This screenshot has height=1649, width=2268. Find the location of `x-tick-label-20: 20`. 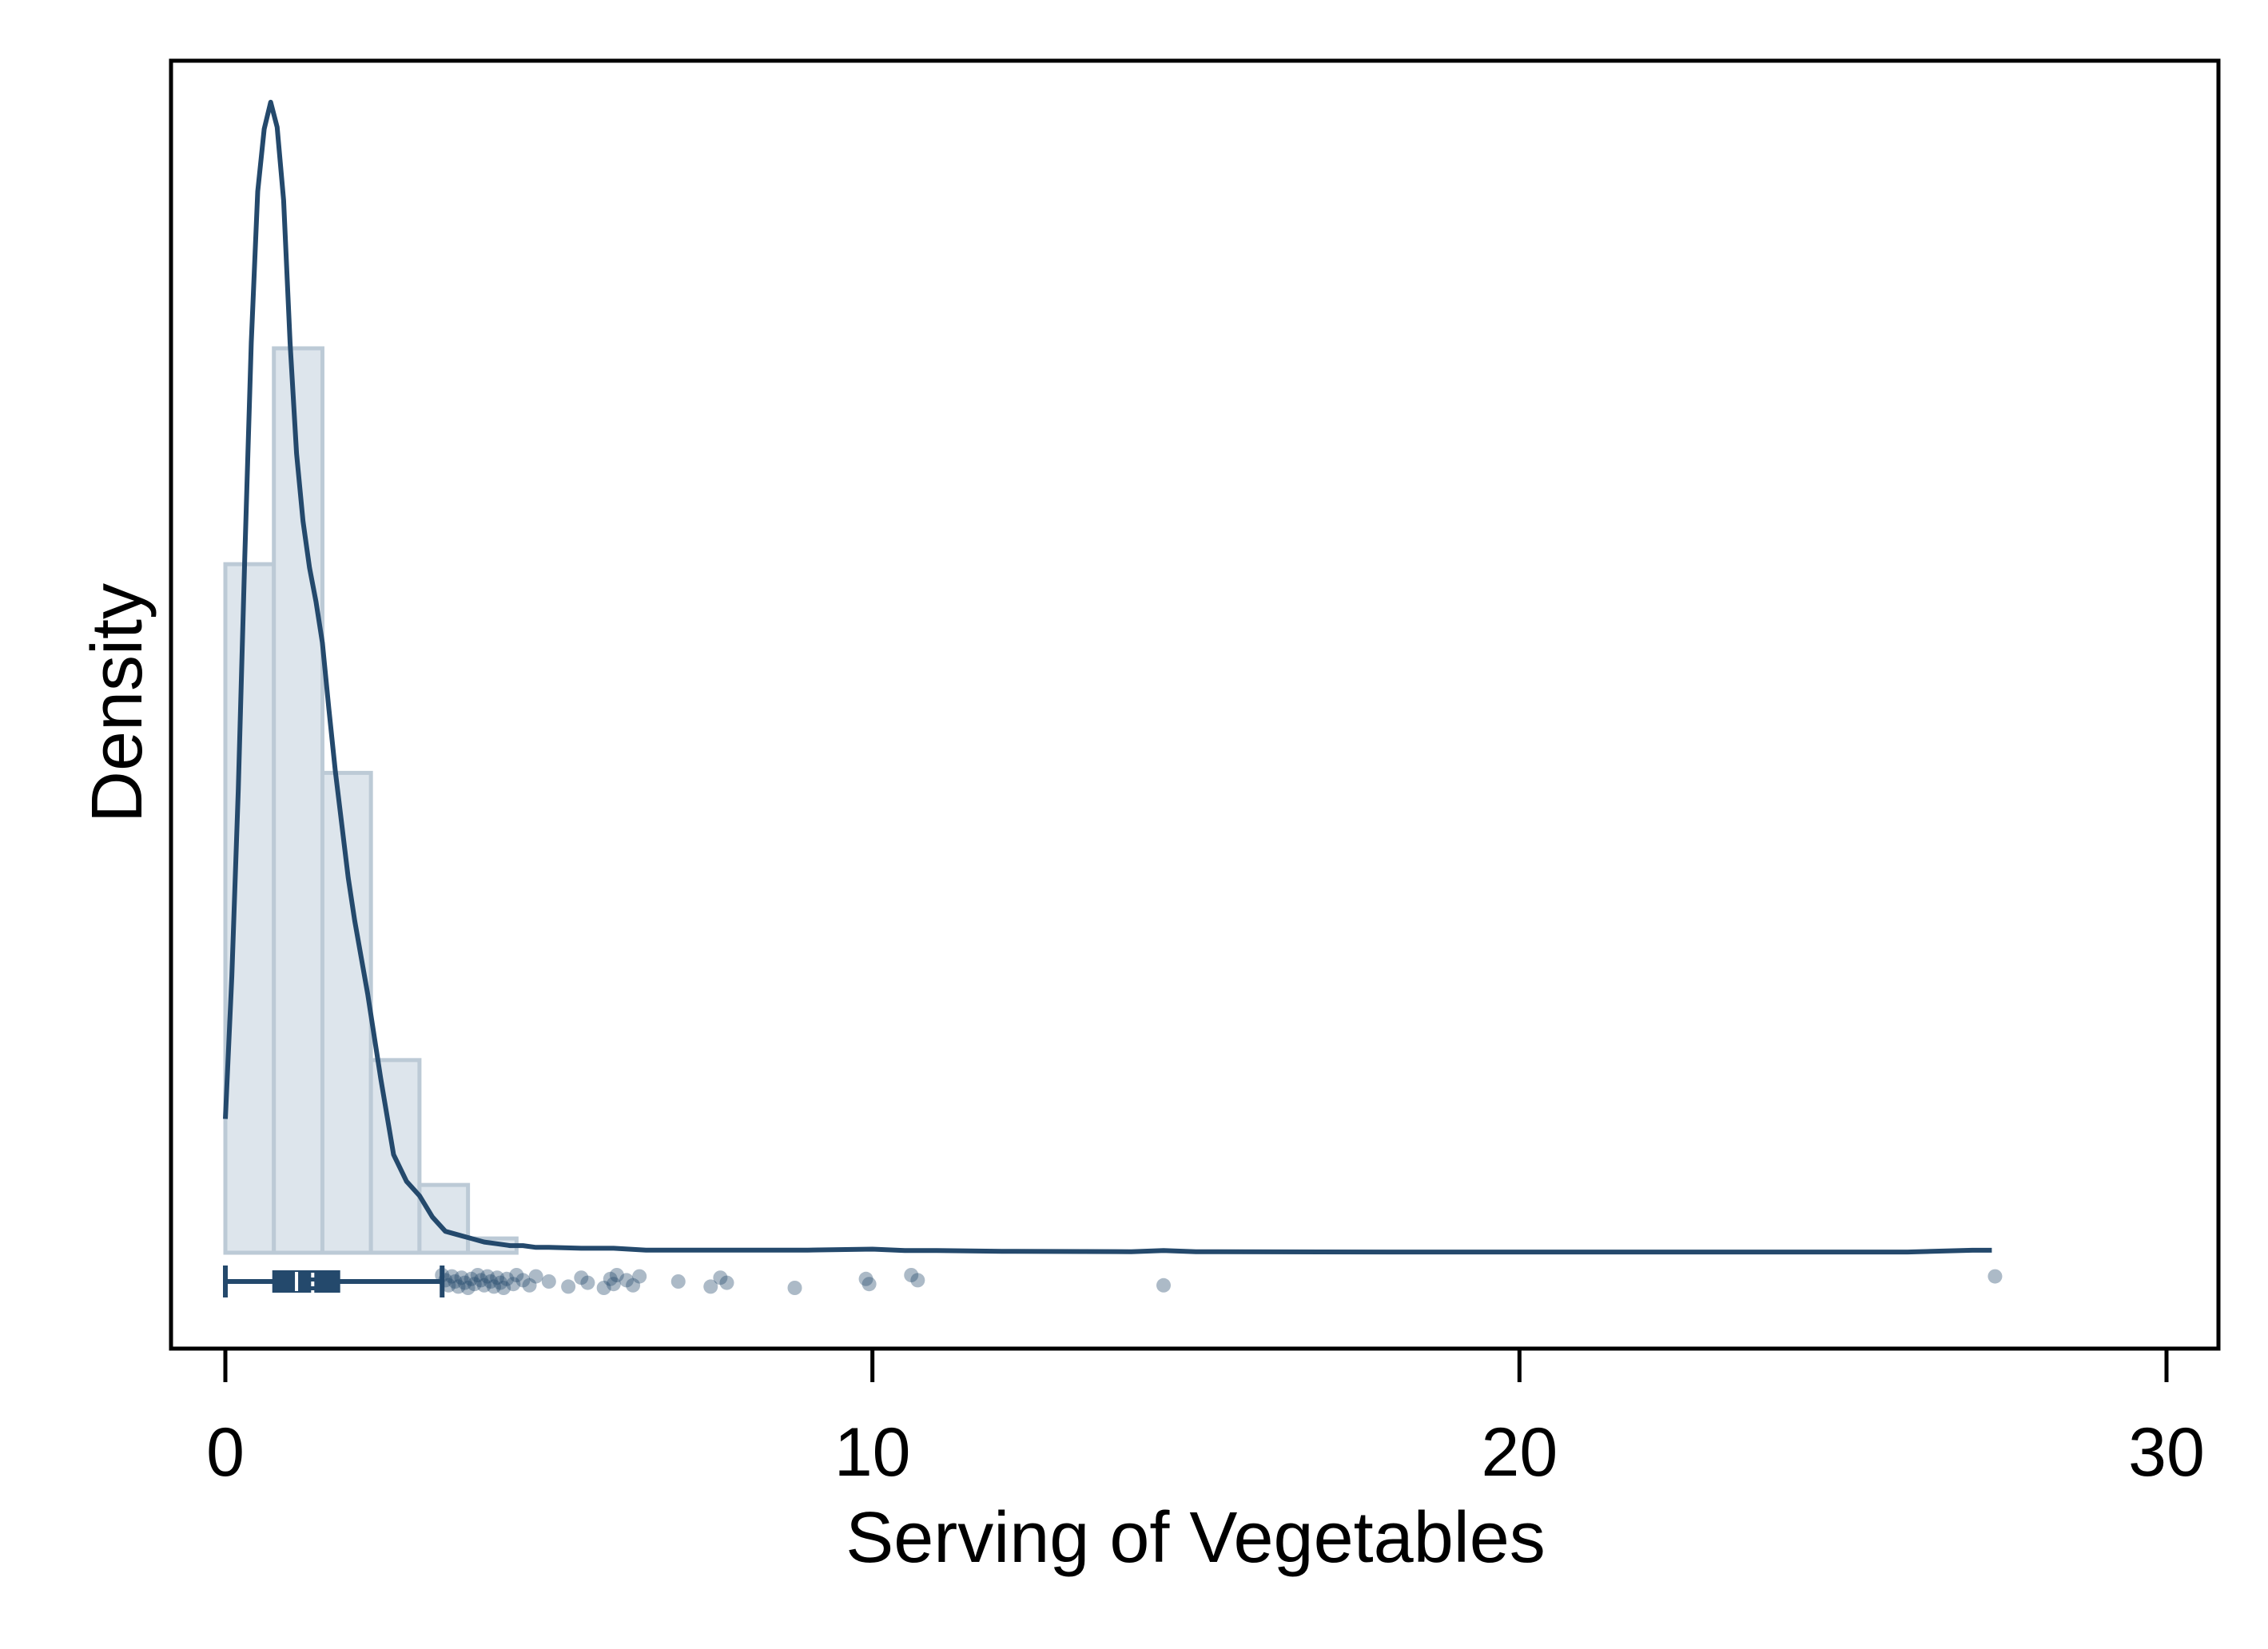

x-tick-label-20: 20 is located at coordinates (1519, 1452).